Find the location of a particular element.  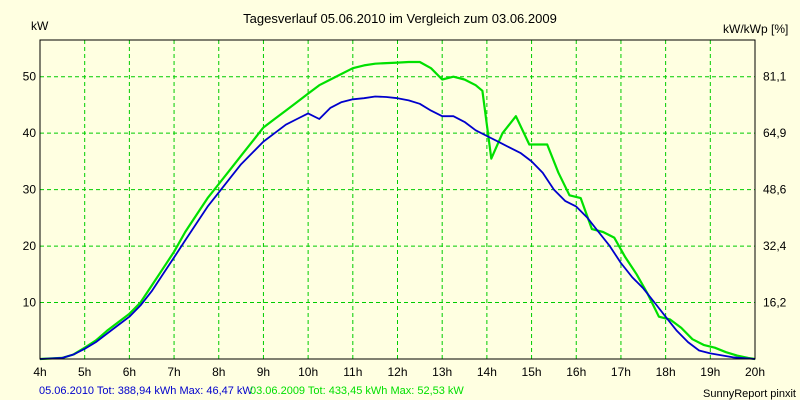

y-axis-right-label: kW/kWp [%] is located at coordinates (755, 29).